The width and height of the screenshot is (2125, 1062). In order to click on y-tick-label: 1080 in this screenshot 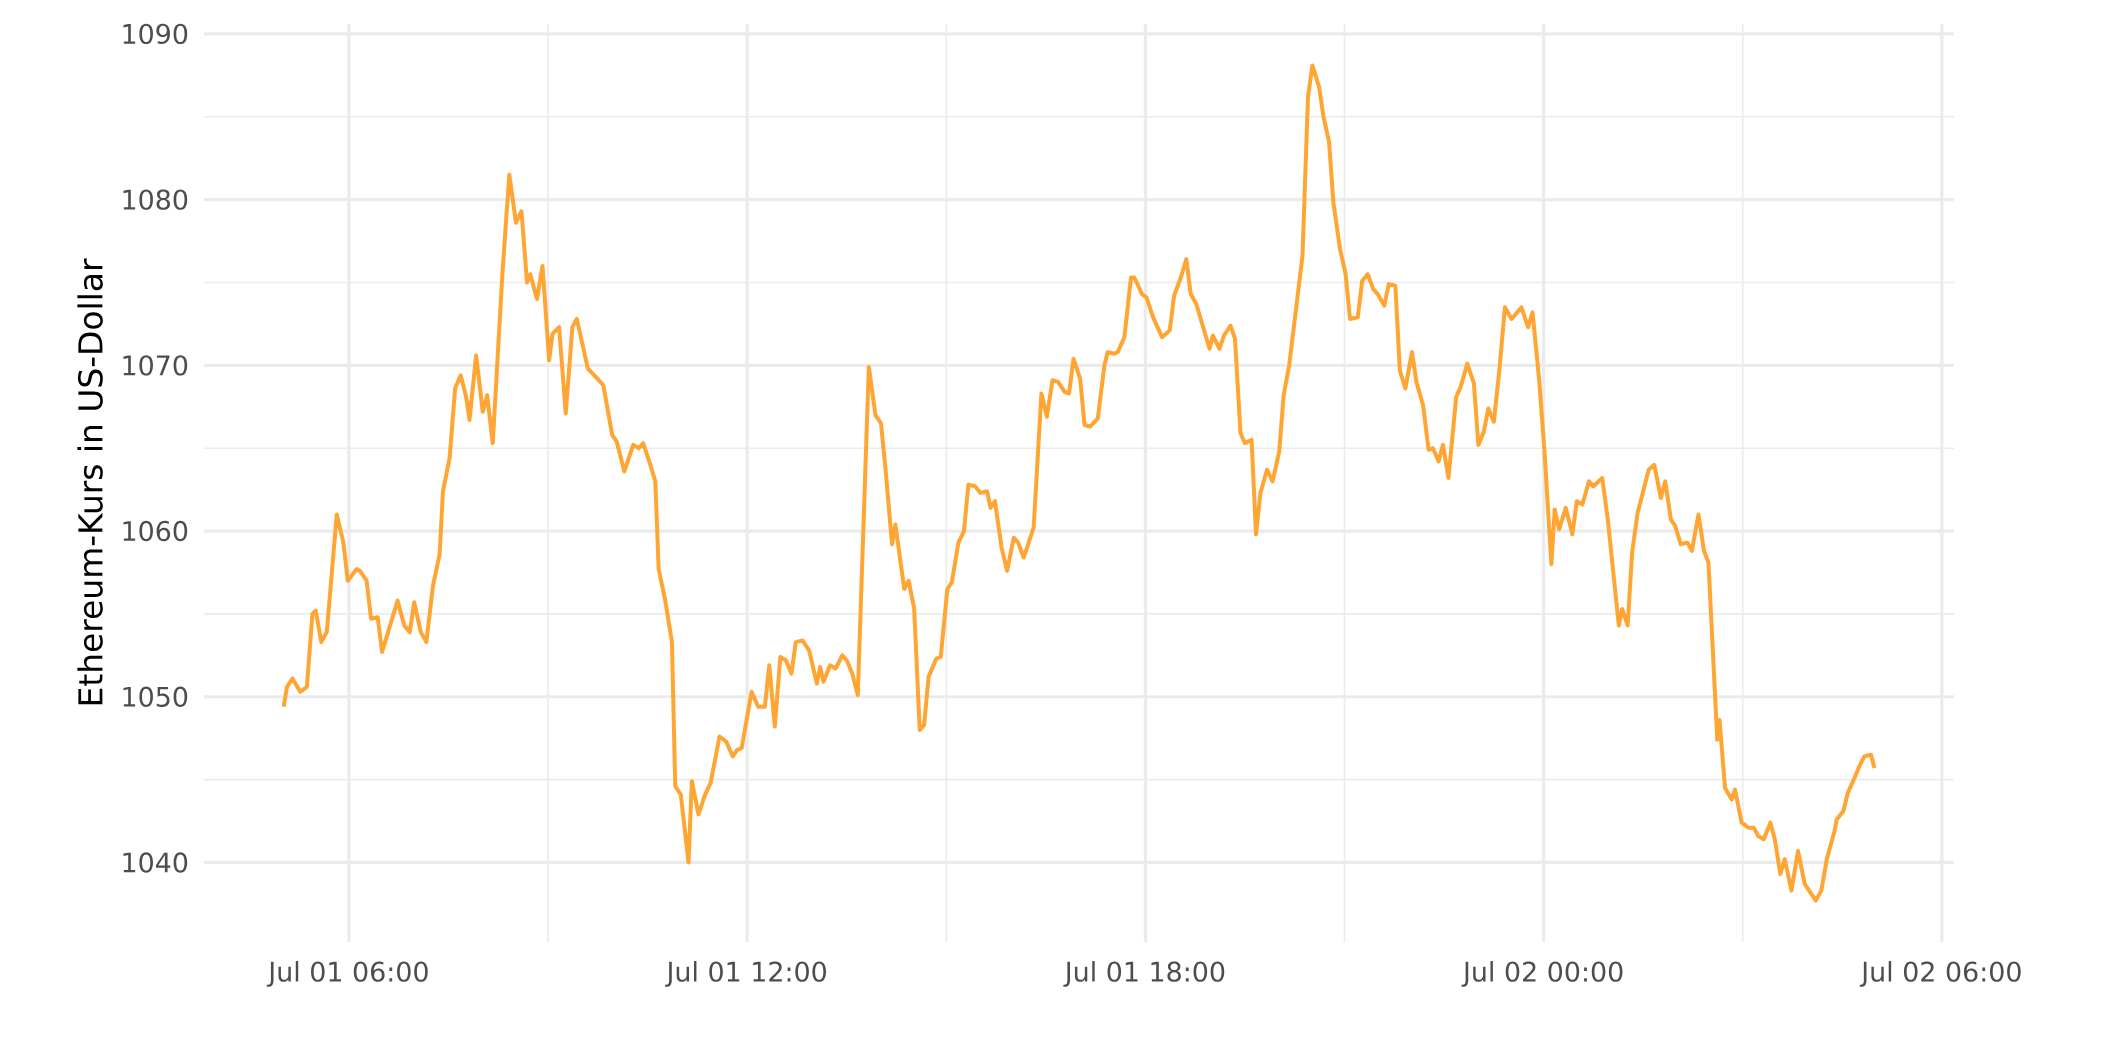, I will do `click(155, 199)`.